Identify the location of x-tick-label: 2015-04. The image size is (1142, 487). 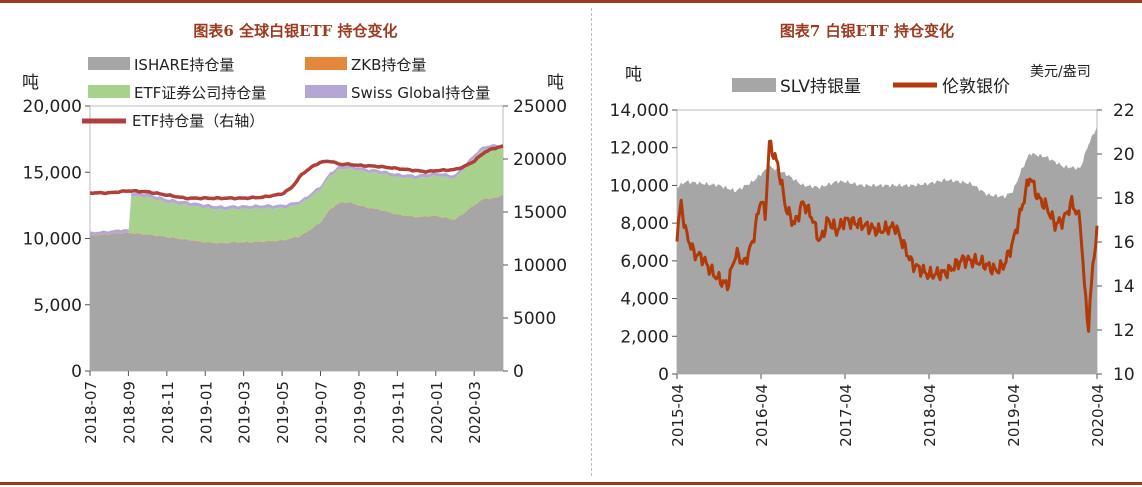
(678, 415).